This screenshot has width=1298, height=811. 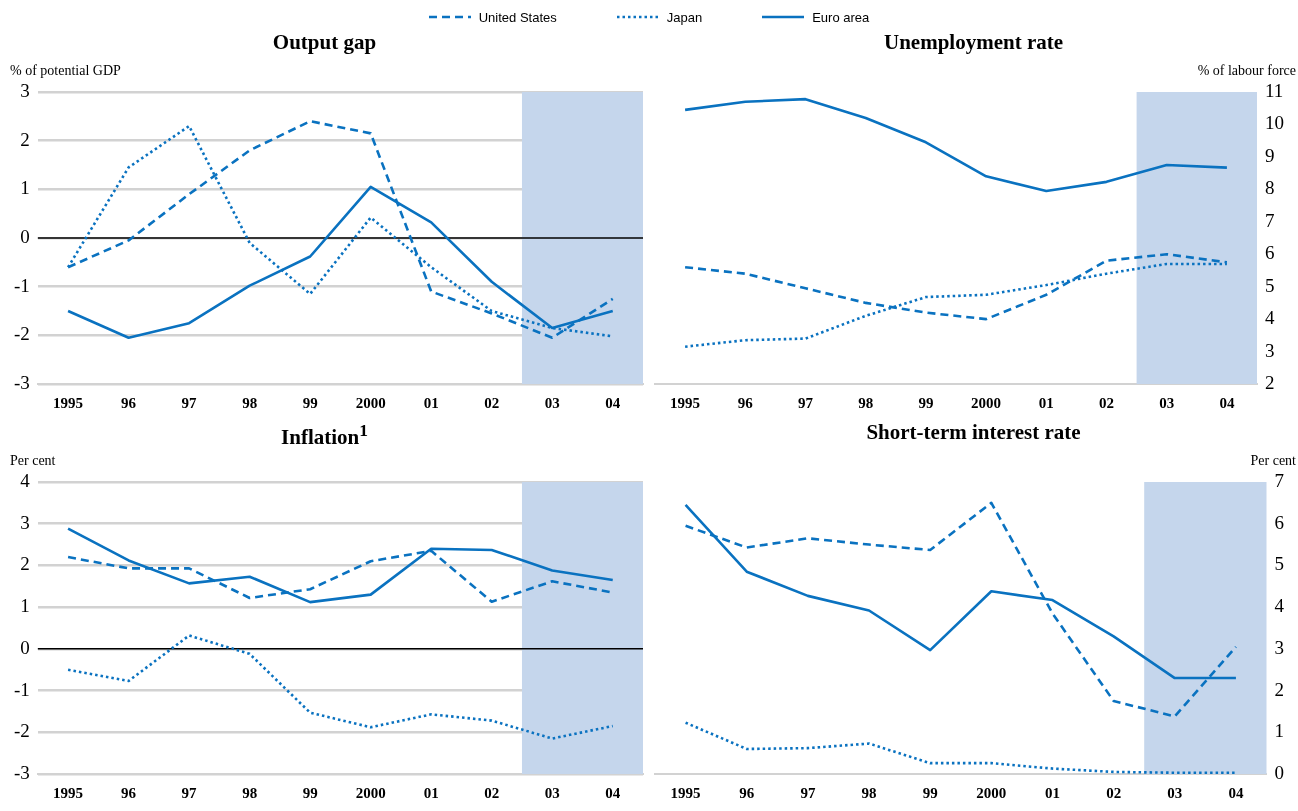 What do you see at coordinates (1279, 772) in the screenshot?
I see `y2-tick-label: 0` at bounding box center [1279, 772].